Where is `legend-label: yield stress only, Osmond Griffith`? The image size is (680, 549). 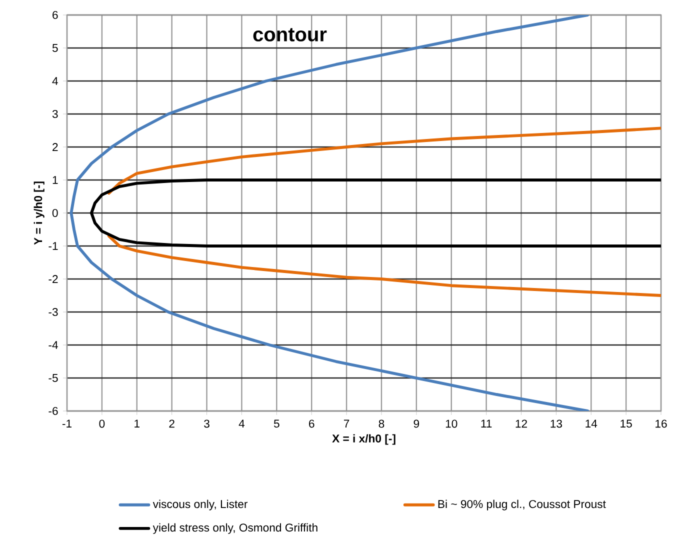
legend-label: yield stress only, Osmond Griffith is located at coordinates (235, 528).